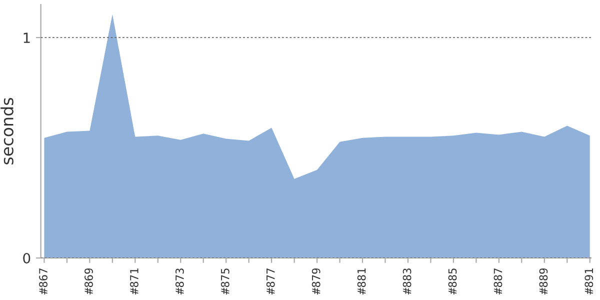 The width and height of the screenshot is (600, 300). Describe the element at coordinates (270, 281) in the screenshot. I see `x-tick-label: #877` at that location.